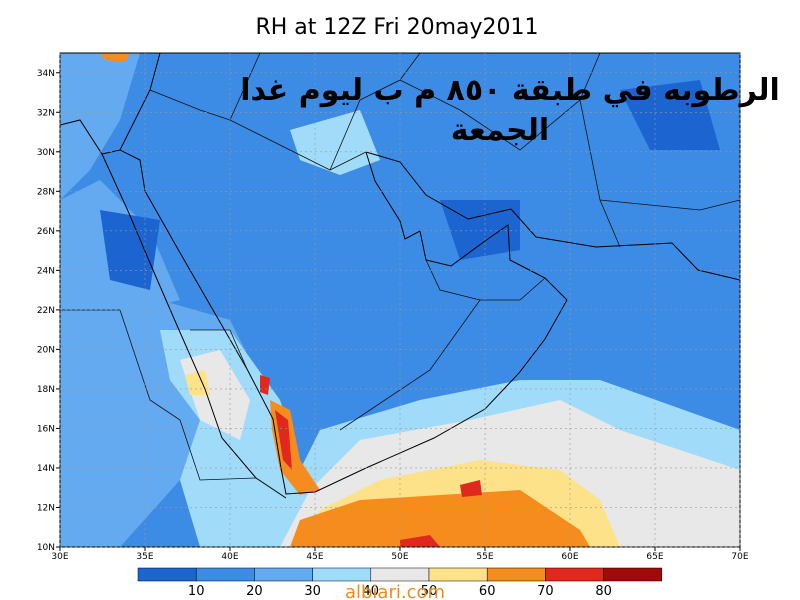 This screenshot has width=800, height=600. I want to click on colorbar-label: 30, so click(312, 591).